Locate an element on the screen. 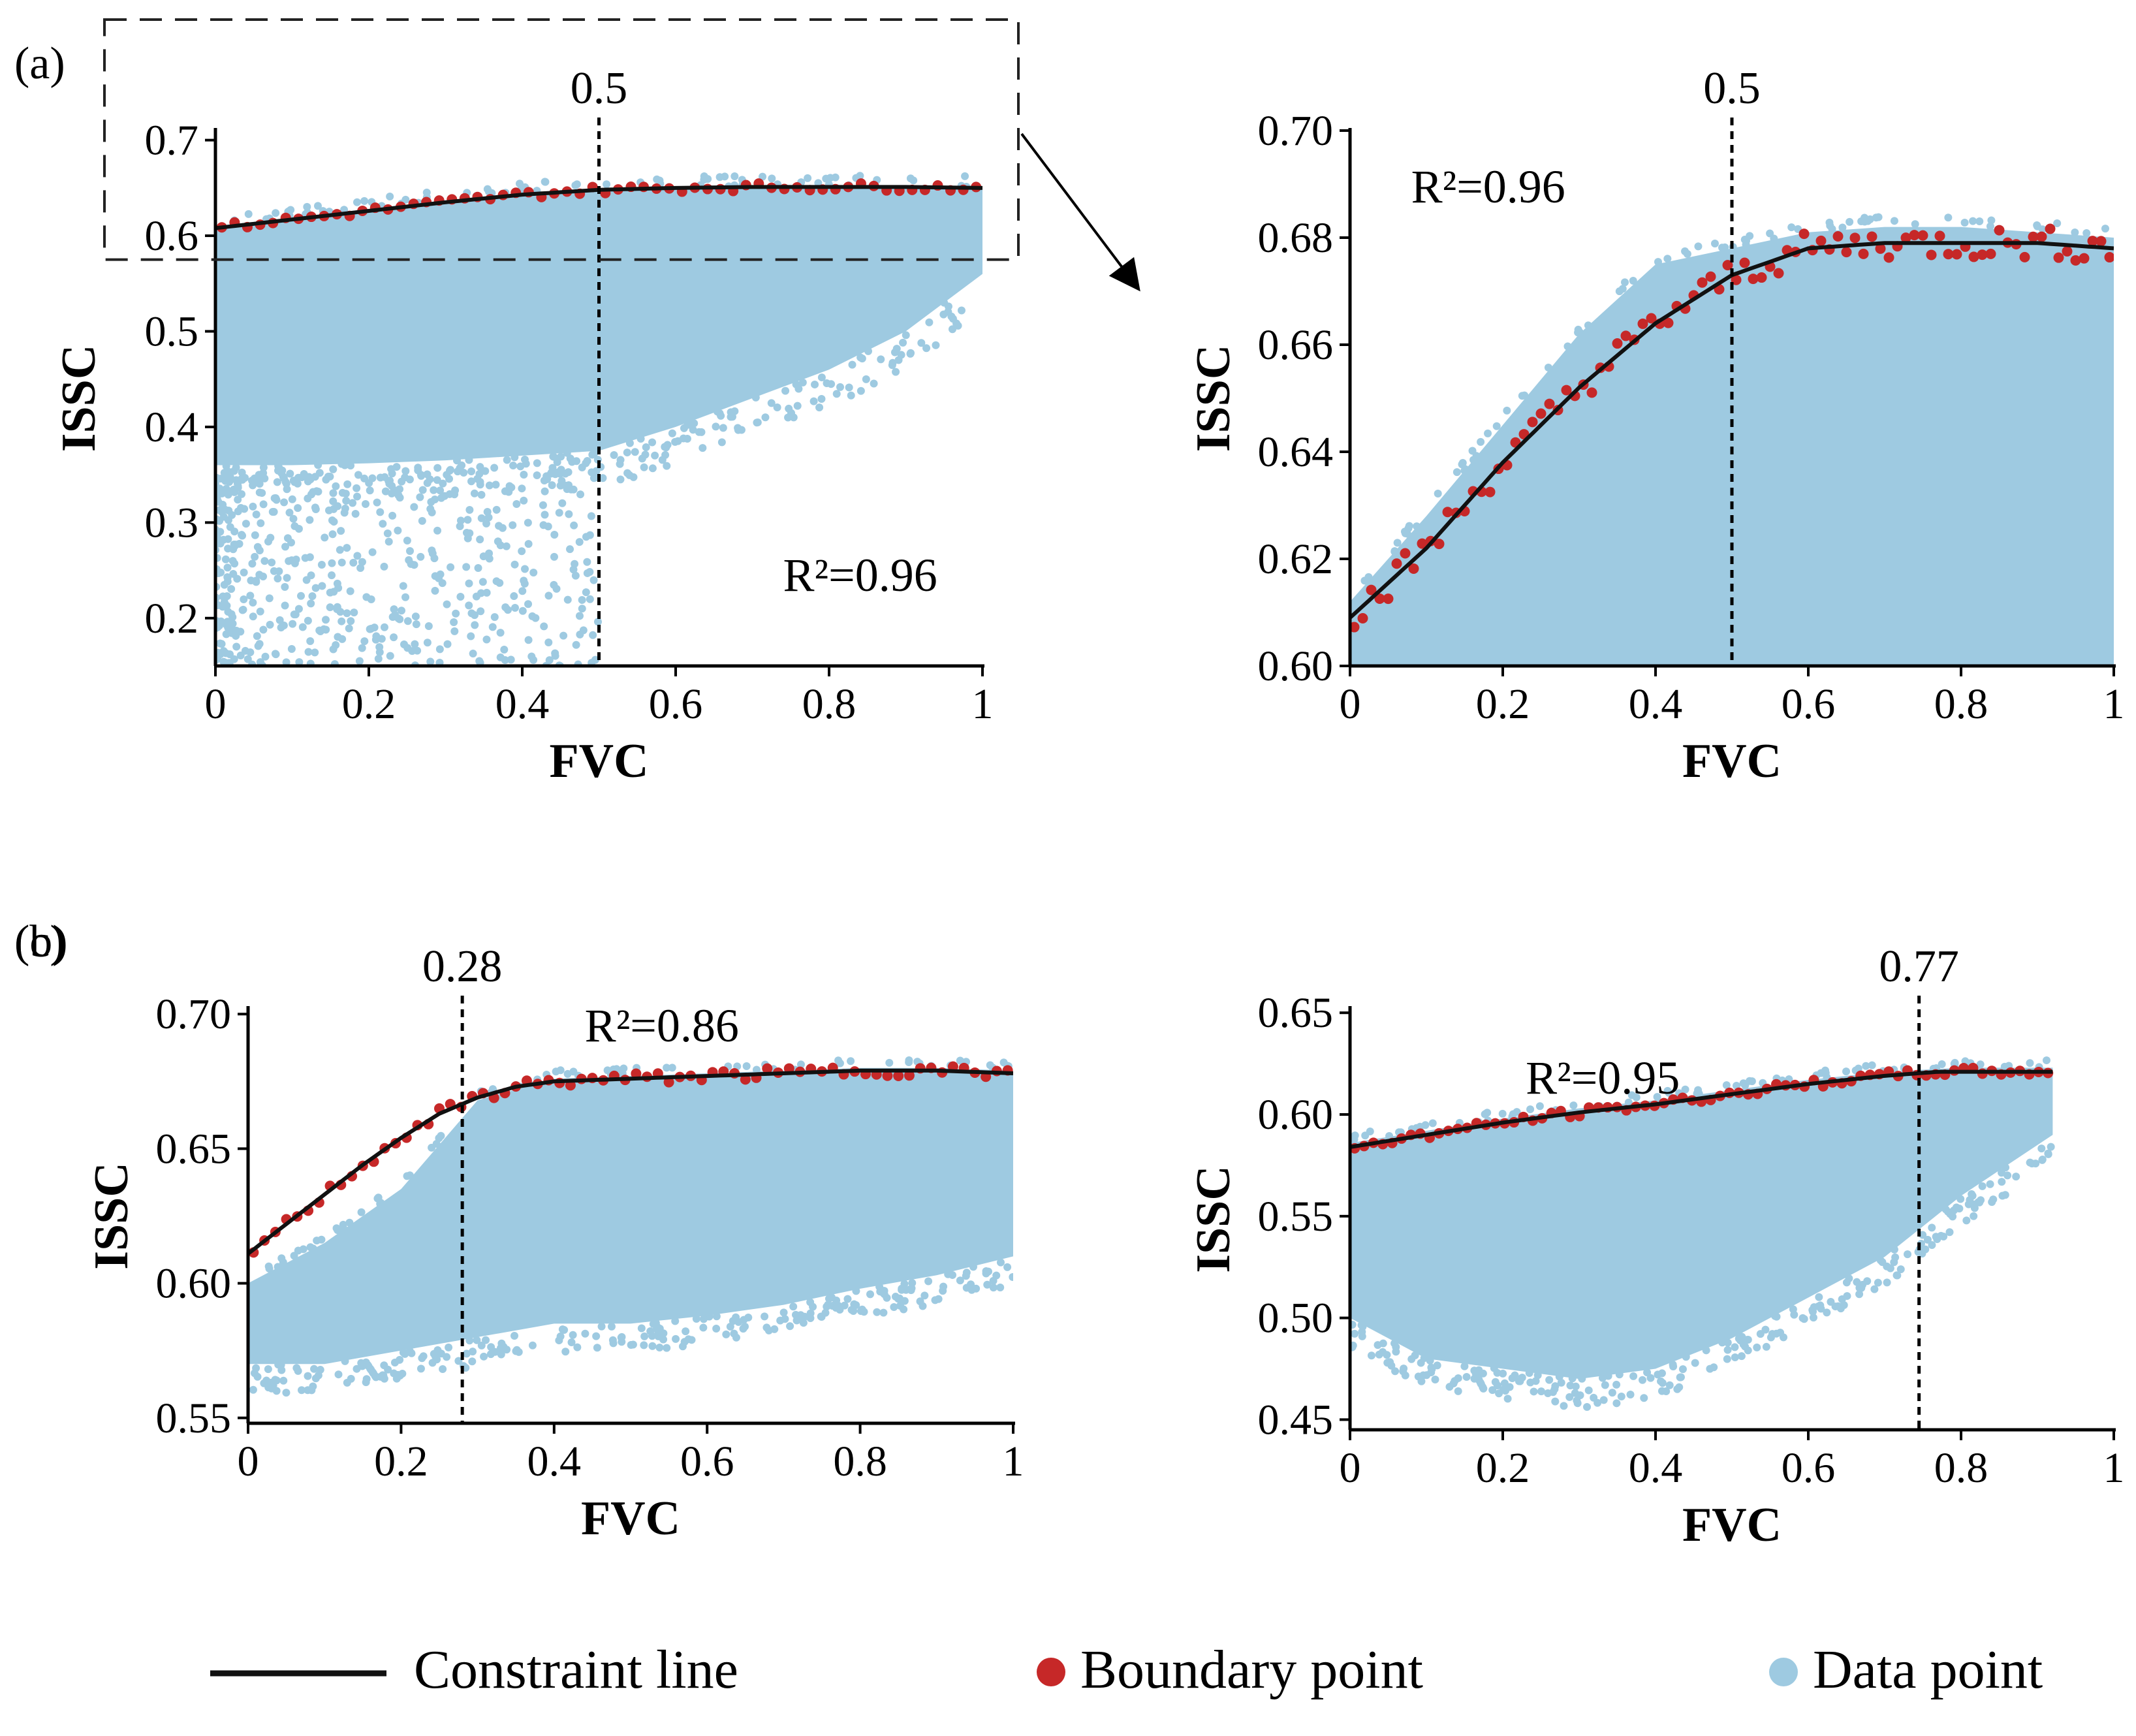  r-squared-label: R²=0.96 is located at coordinates (1488, 187).